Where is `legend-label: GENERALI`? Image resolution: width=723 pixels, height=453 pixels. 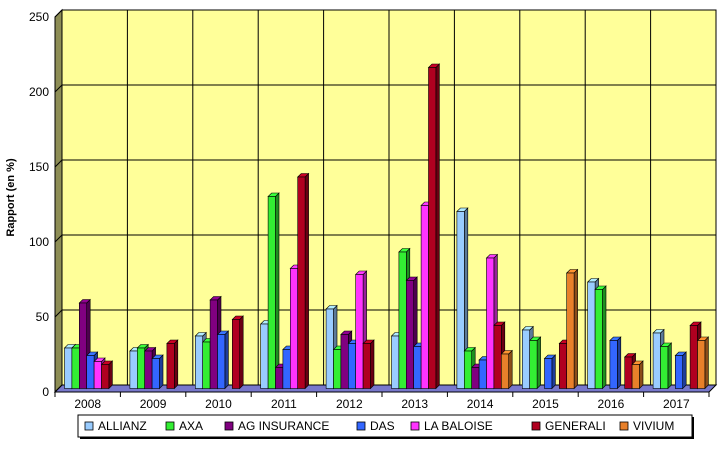 legend-label: GENERALI is located at coordinates (575, 426).